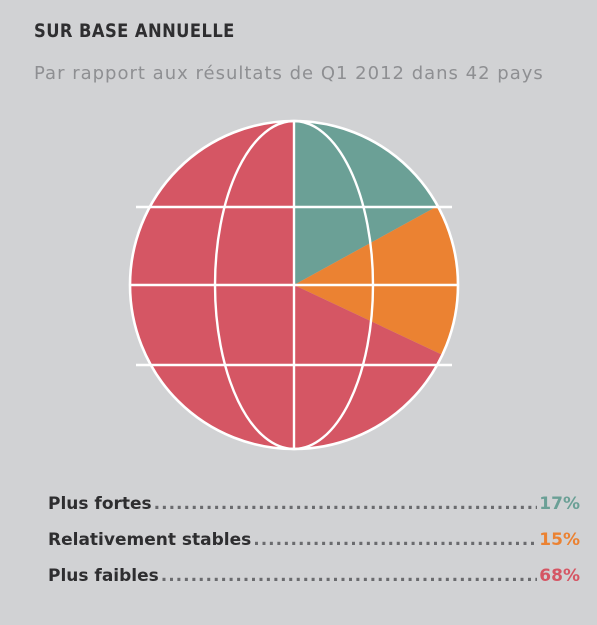 This screenshot has width=597, height=625. I want to click on legend-label: Plus faibles, so click(103, 576).